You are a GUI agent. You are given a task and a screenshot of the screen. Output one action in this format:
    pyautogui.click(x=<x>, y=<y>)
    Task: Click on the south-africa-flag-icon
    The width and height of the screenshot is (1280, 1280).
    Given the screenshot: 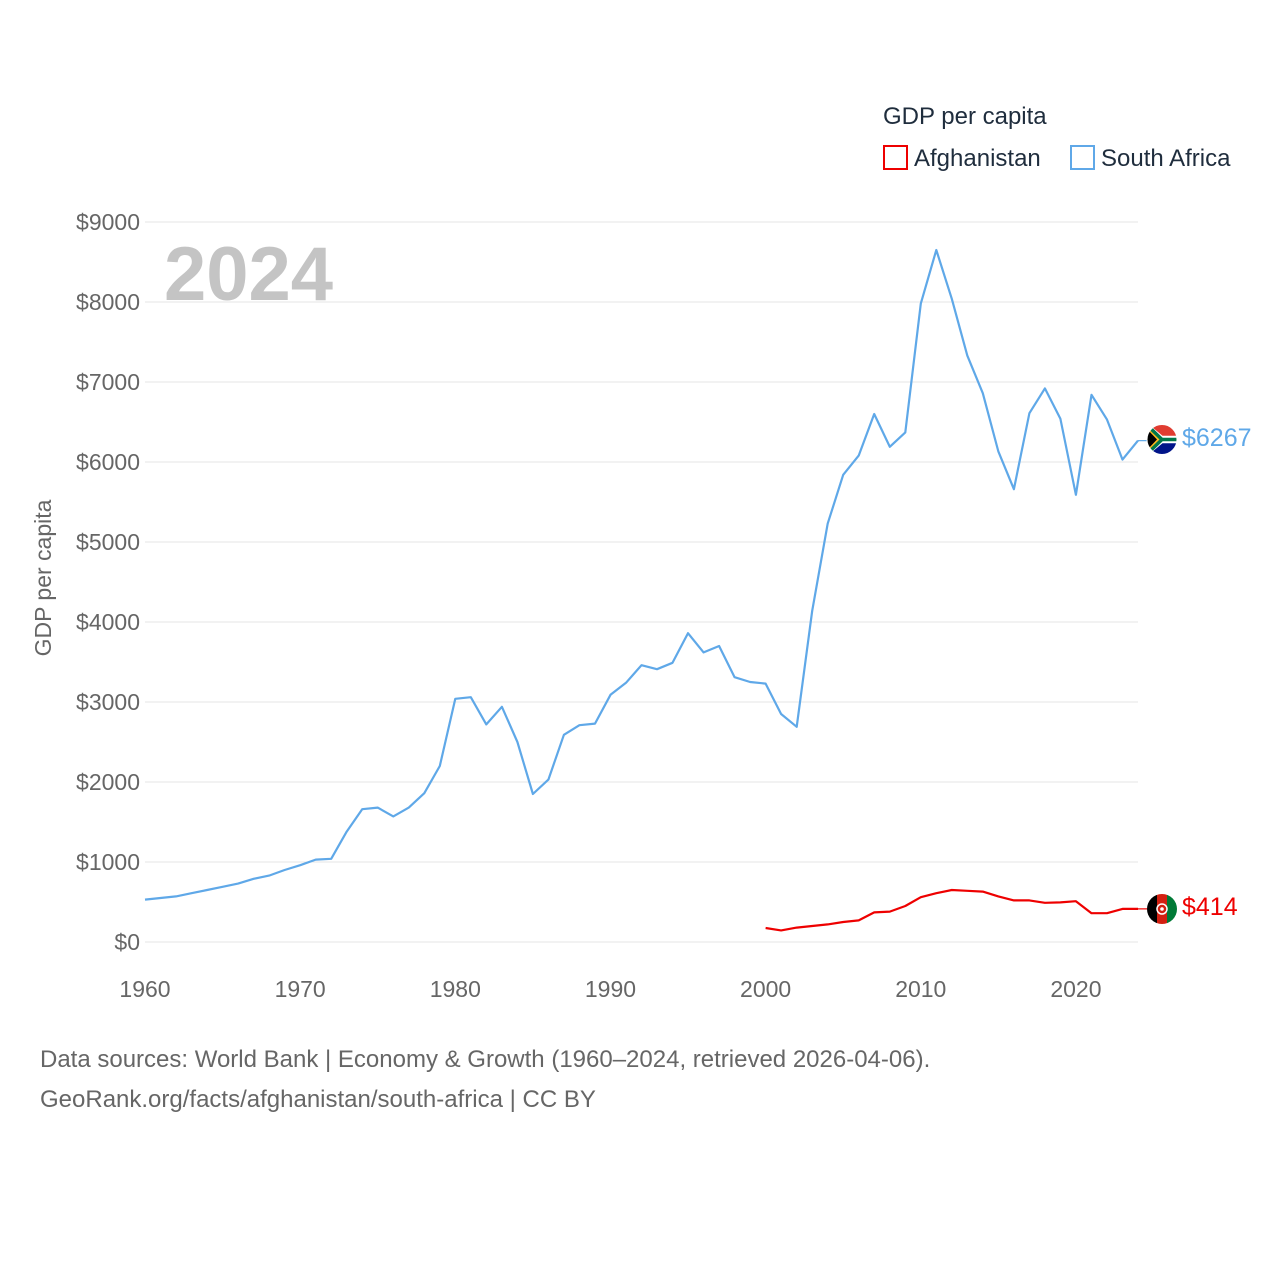 What is the action you would take?
    pyautogui.click(x=1162, y=439)
    